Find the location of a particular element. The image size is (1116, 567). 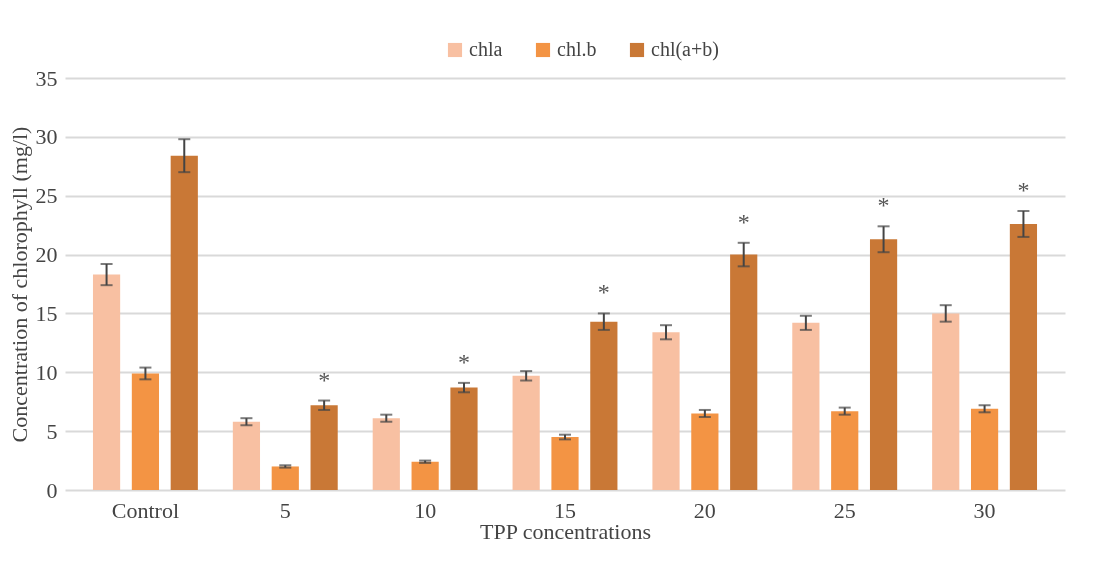

y-tick-label: 0 is located at coordinates (52, 490).